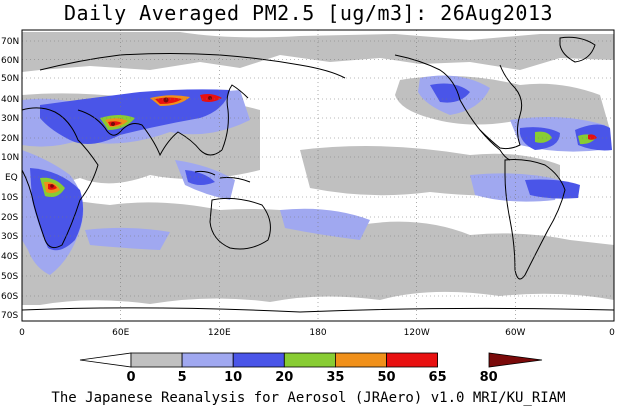 The height and width of the screenshot is (410, 617). Describe the element at coordinates (9, 237) in the screenshot. I see `lat-label: 30S` at that location.